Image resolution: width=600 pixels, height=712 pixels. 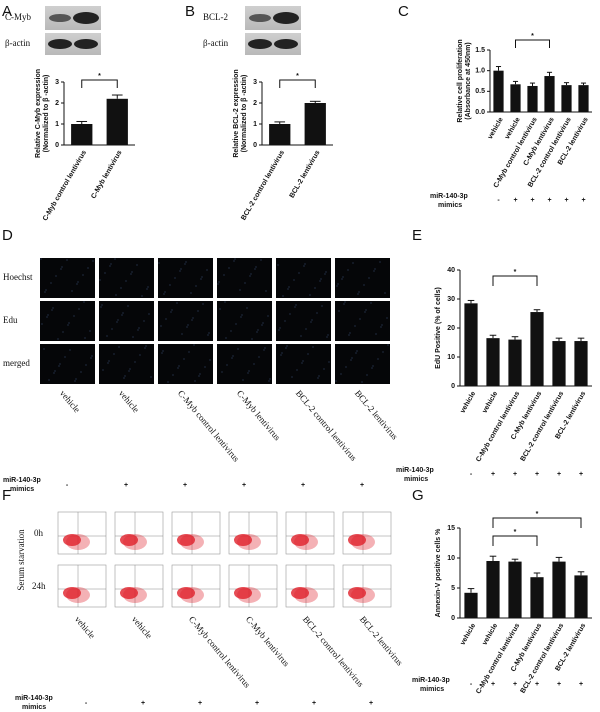 What do you see at coordinates (417, 235) in the screenshot?
I see `panel-letter: E` at bounding box center [417, 235].